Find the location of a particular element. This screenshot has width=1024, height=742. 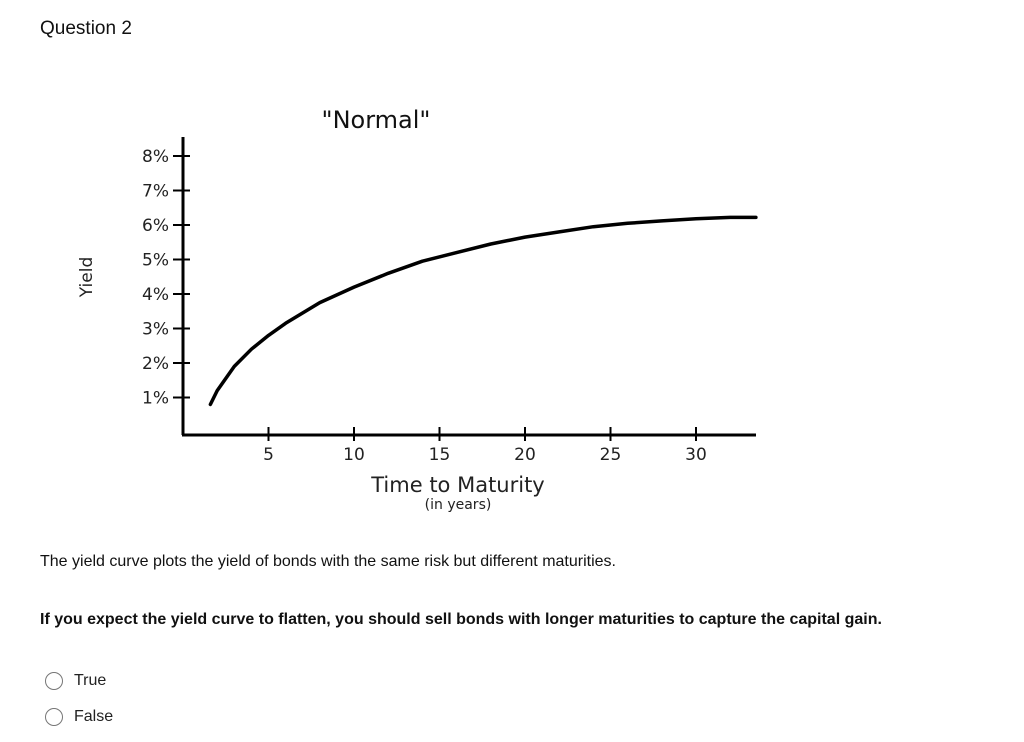

x-tick-label: 25 is located at coordinates (611, 455).